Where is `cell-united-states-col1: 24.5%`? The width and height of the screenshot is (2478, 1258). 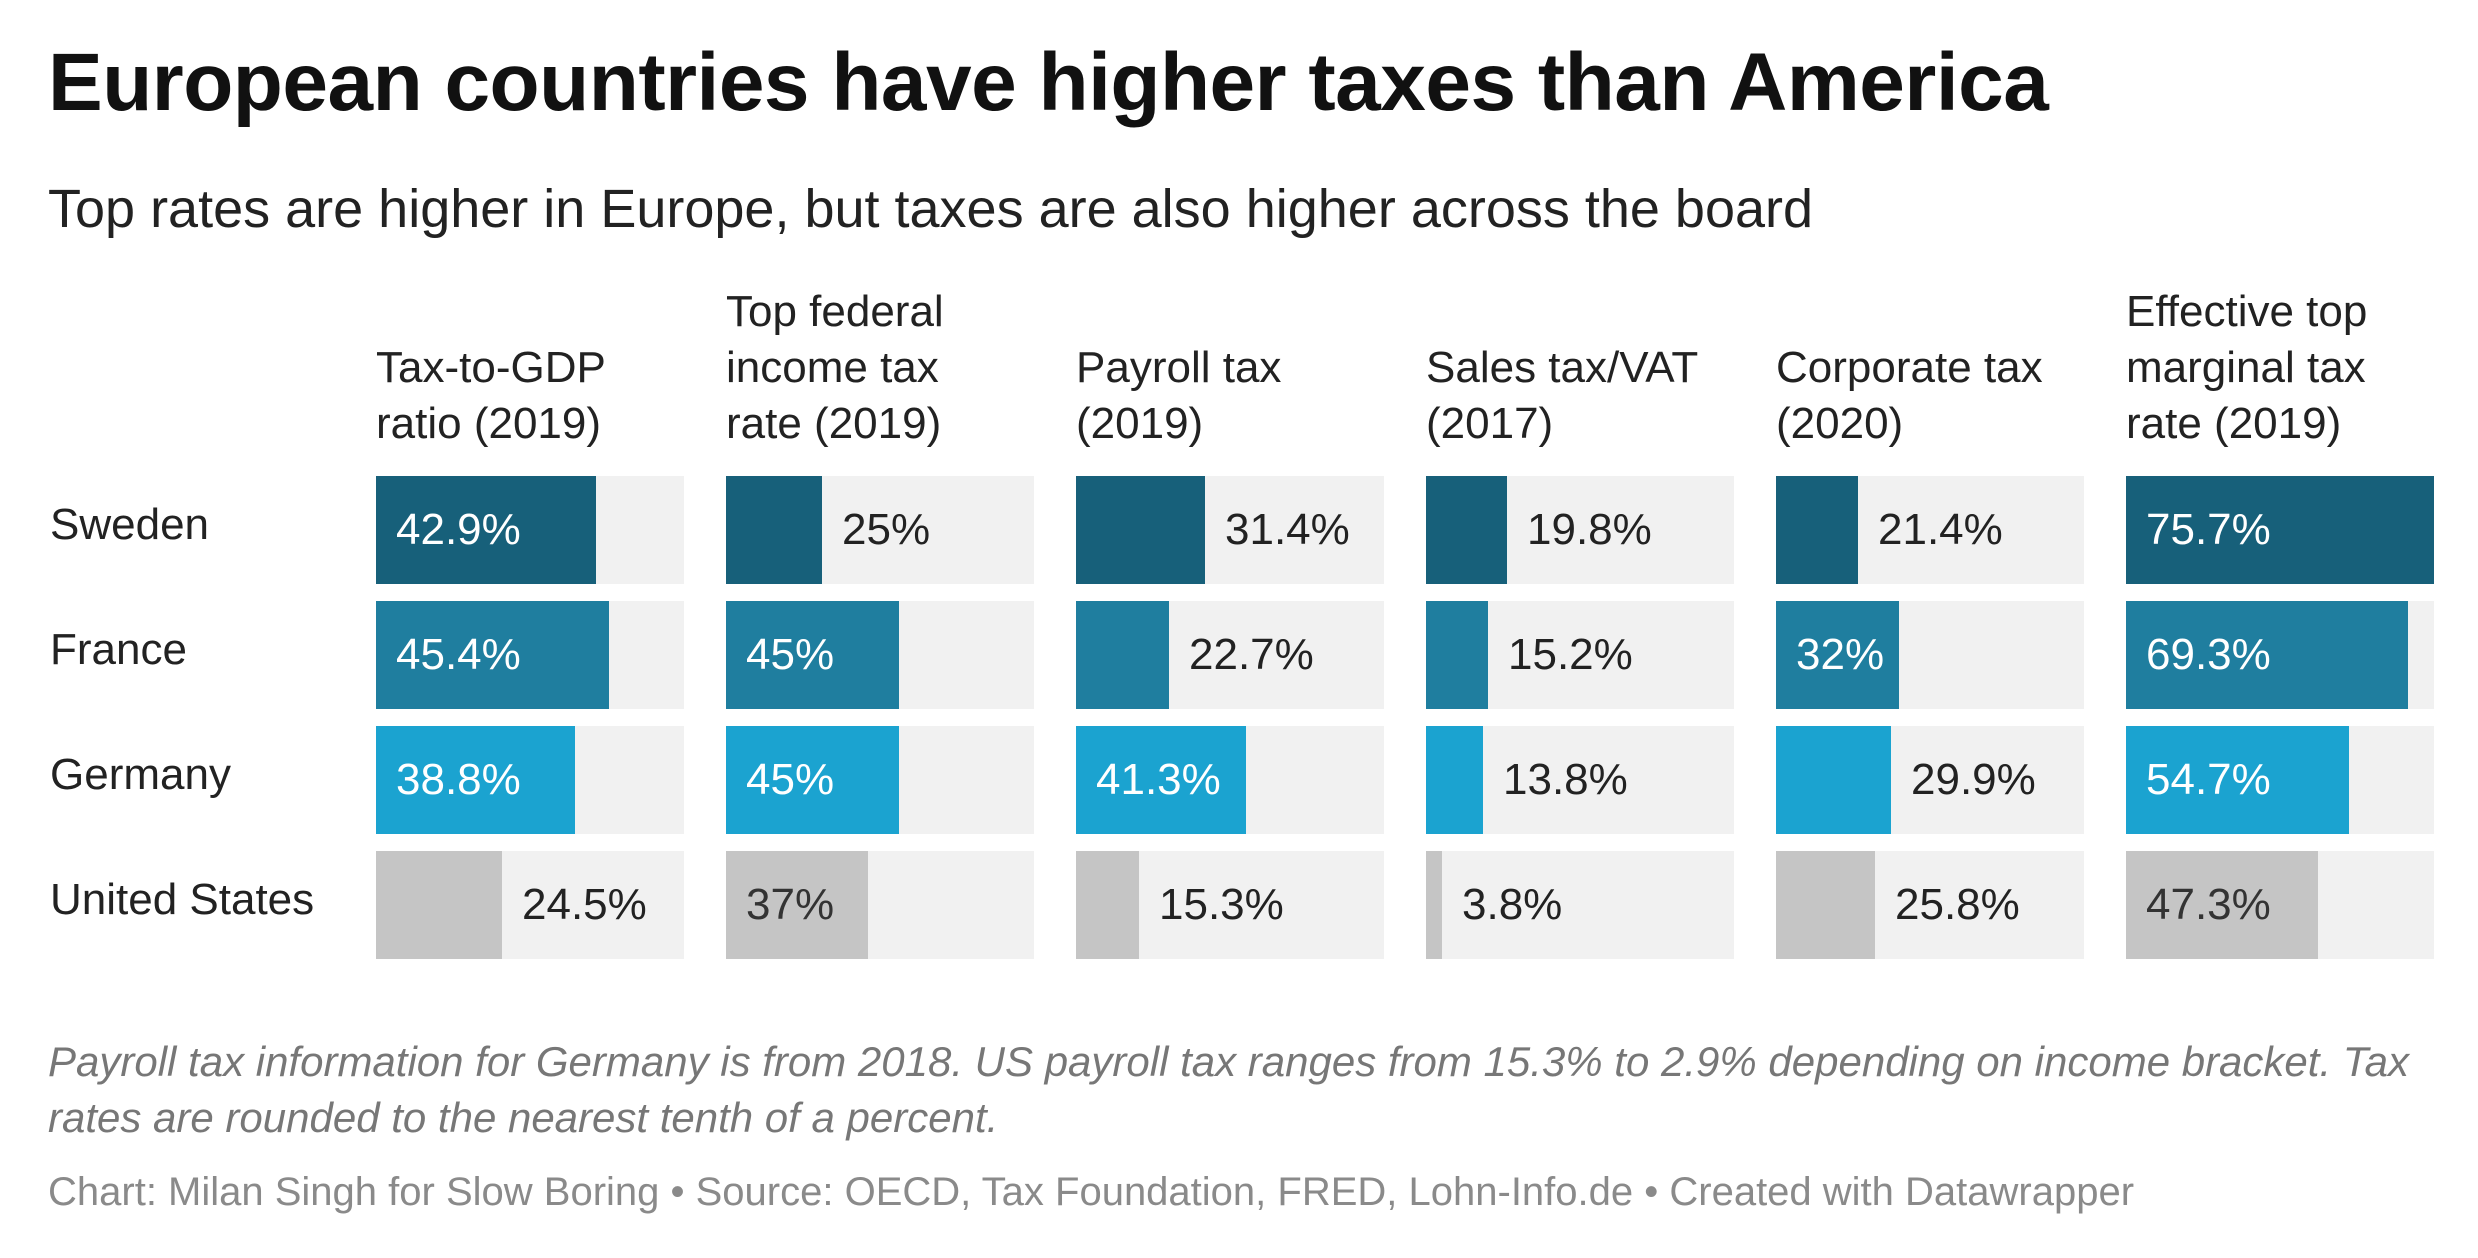 cell-united-states-col1: 24.5% is located at coordinates (530, 905).